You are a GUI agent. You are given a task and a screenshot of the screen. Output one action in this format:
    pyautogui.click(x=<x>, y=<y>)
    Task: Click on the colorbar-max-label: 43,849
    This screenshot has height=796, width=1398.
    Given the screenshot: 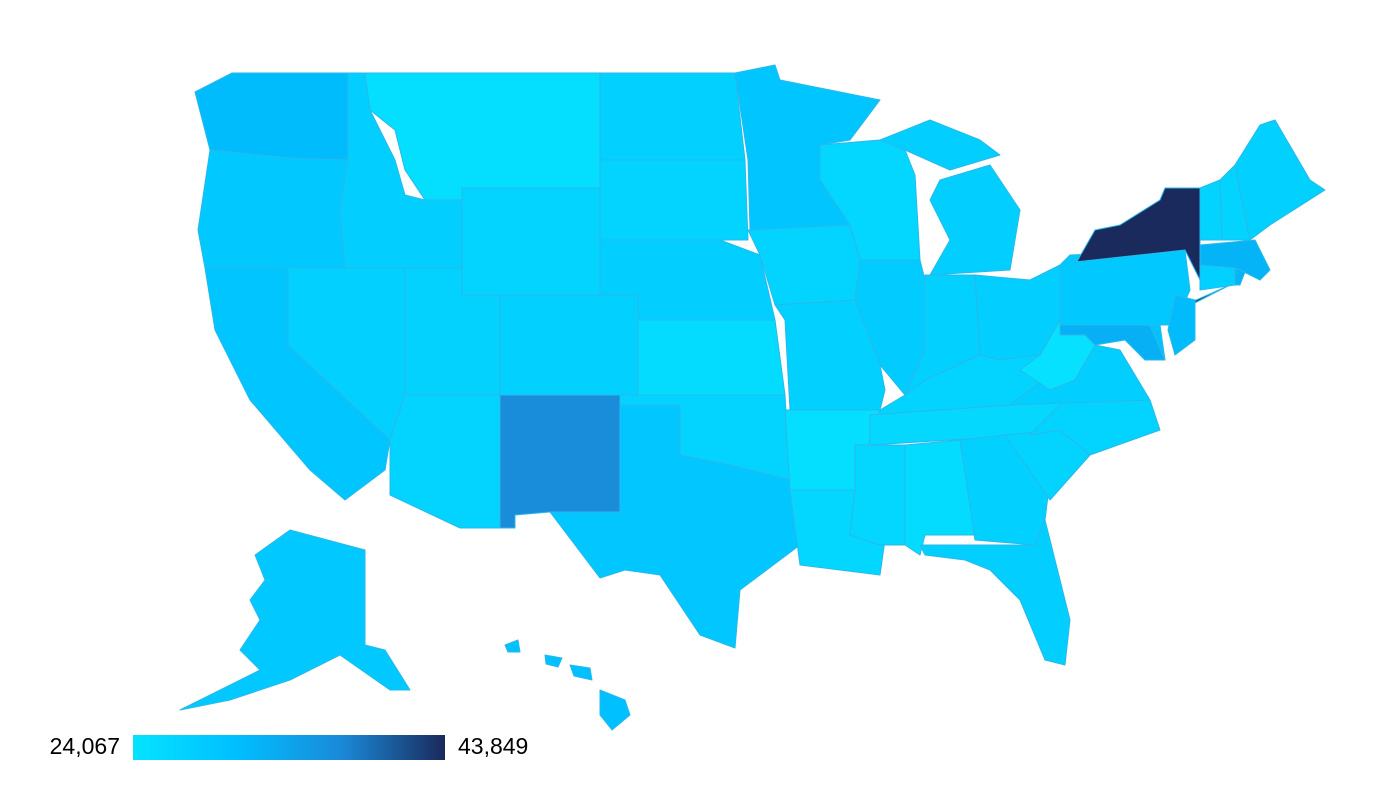 What is the action you would take?
    pyautogui.click(x=493, y=746)
    